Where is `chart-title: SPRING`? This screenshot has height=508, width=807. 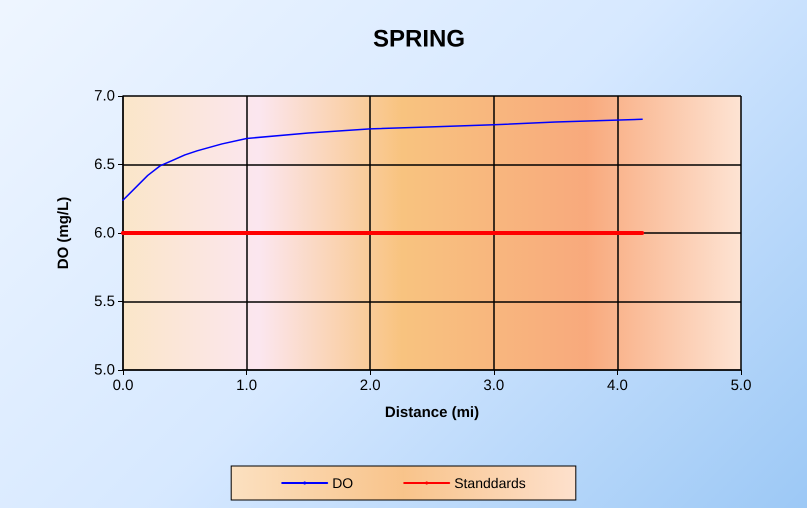
chart-title: SPRING is located at coordinates (419, 39).